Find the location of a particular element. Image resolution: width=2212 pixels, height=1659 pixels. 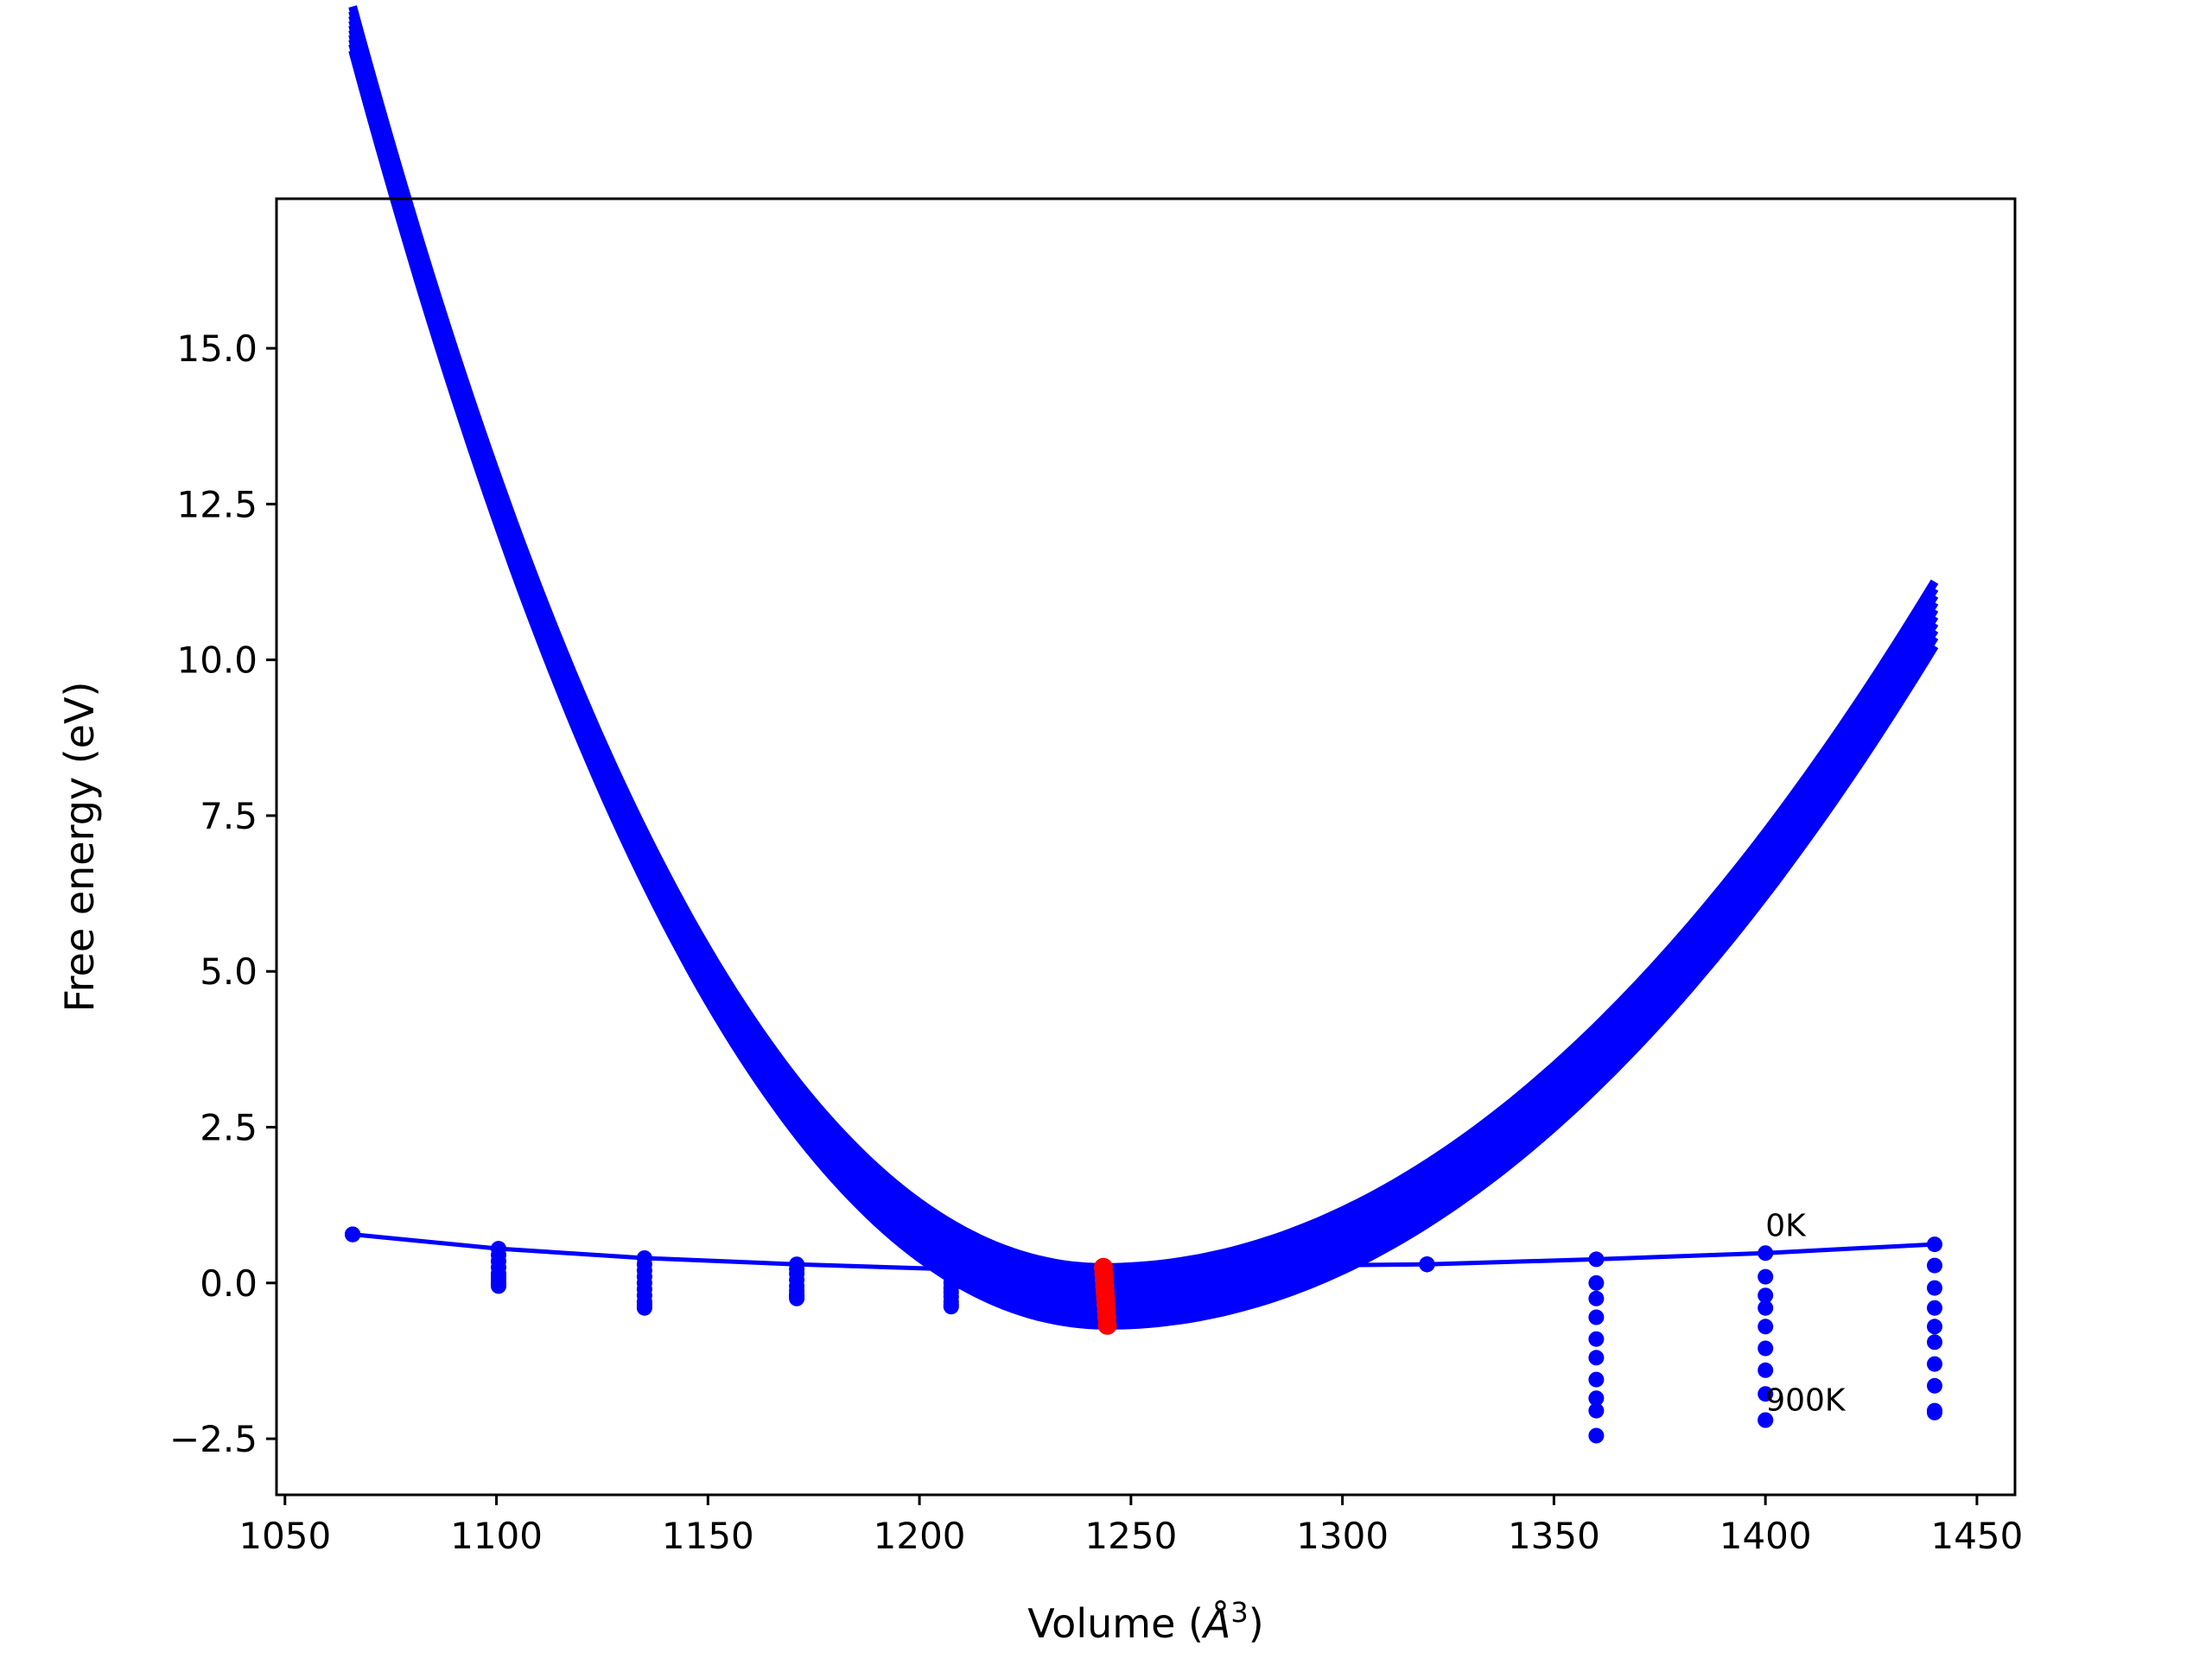

data-points is located at coordinates (1143, 1335).